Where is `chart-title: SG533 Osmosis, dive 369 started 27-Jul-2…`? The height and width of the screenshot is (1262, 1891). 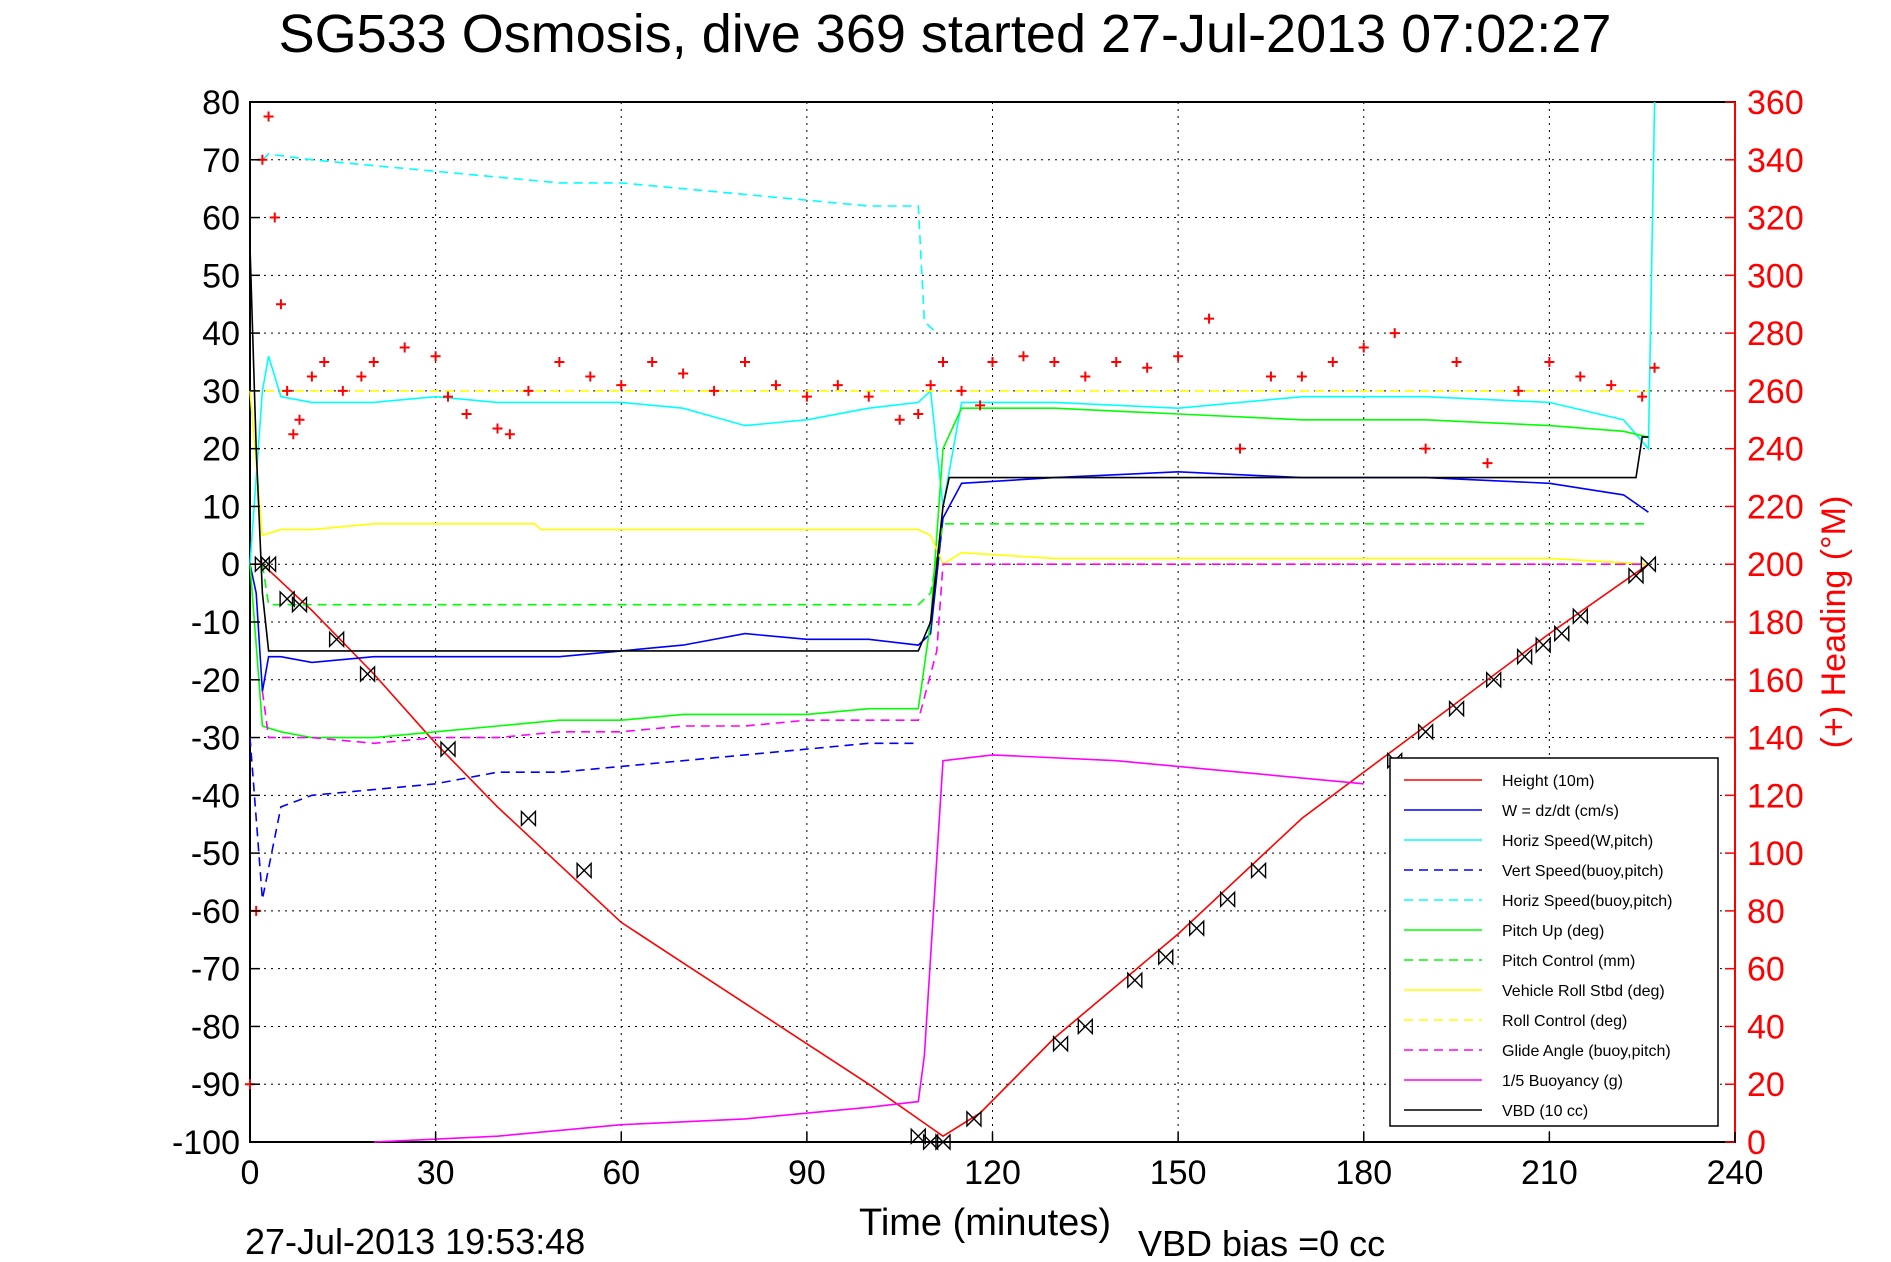
chart-title: SG533 Osmosis, dive 369 started 27-Jul-2… is located at coordinates (945, 34).